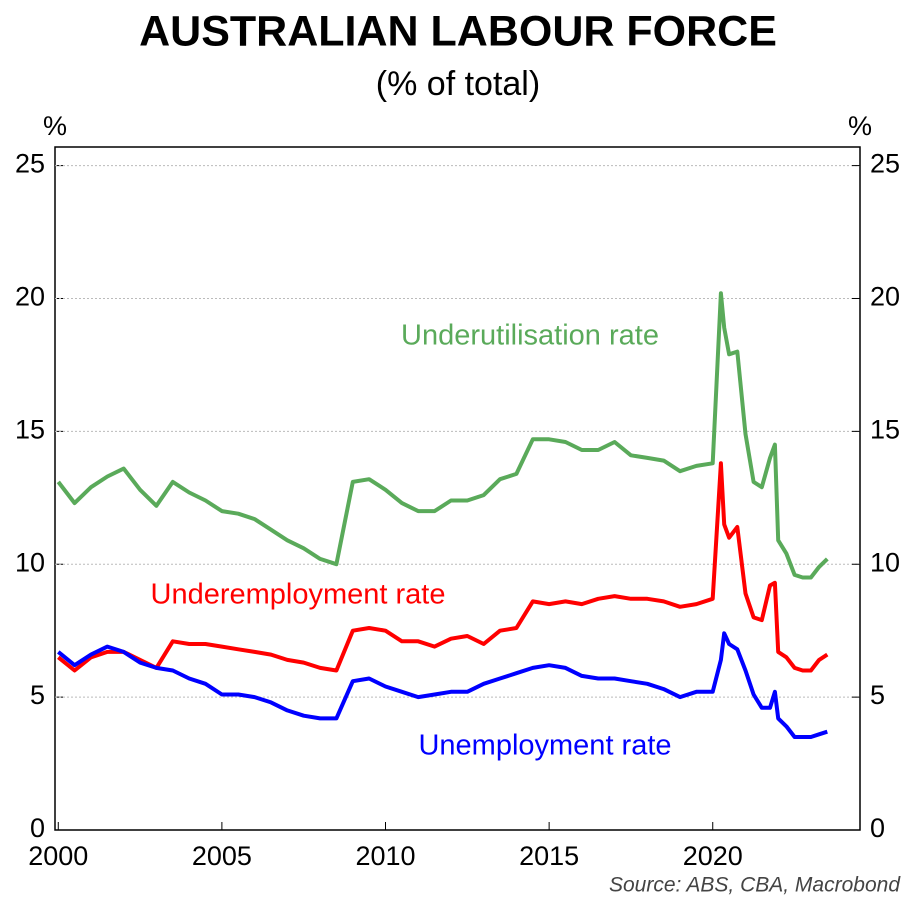  Describe the element at coordinates (549, 856) in the screenshot. I see `x-tick-label: 2015` at that location.